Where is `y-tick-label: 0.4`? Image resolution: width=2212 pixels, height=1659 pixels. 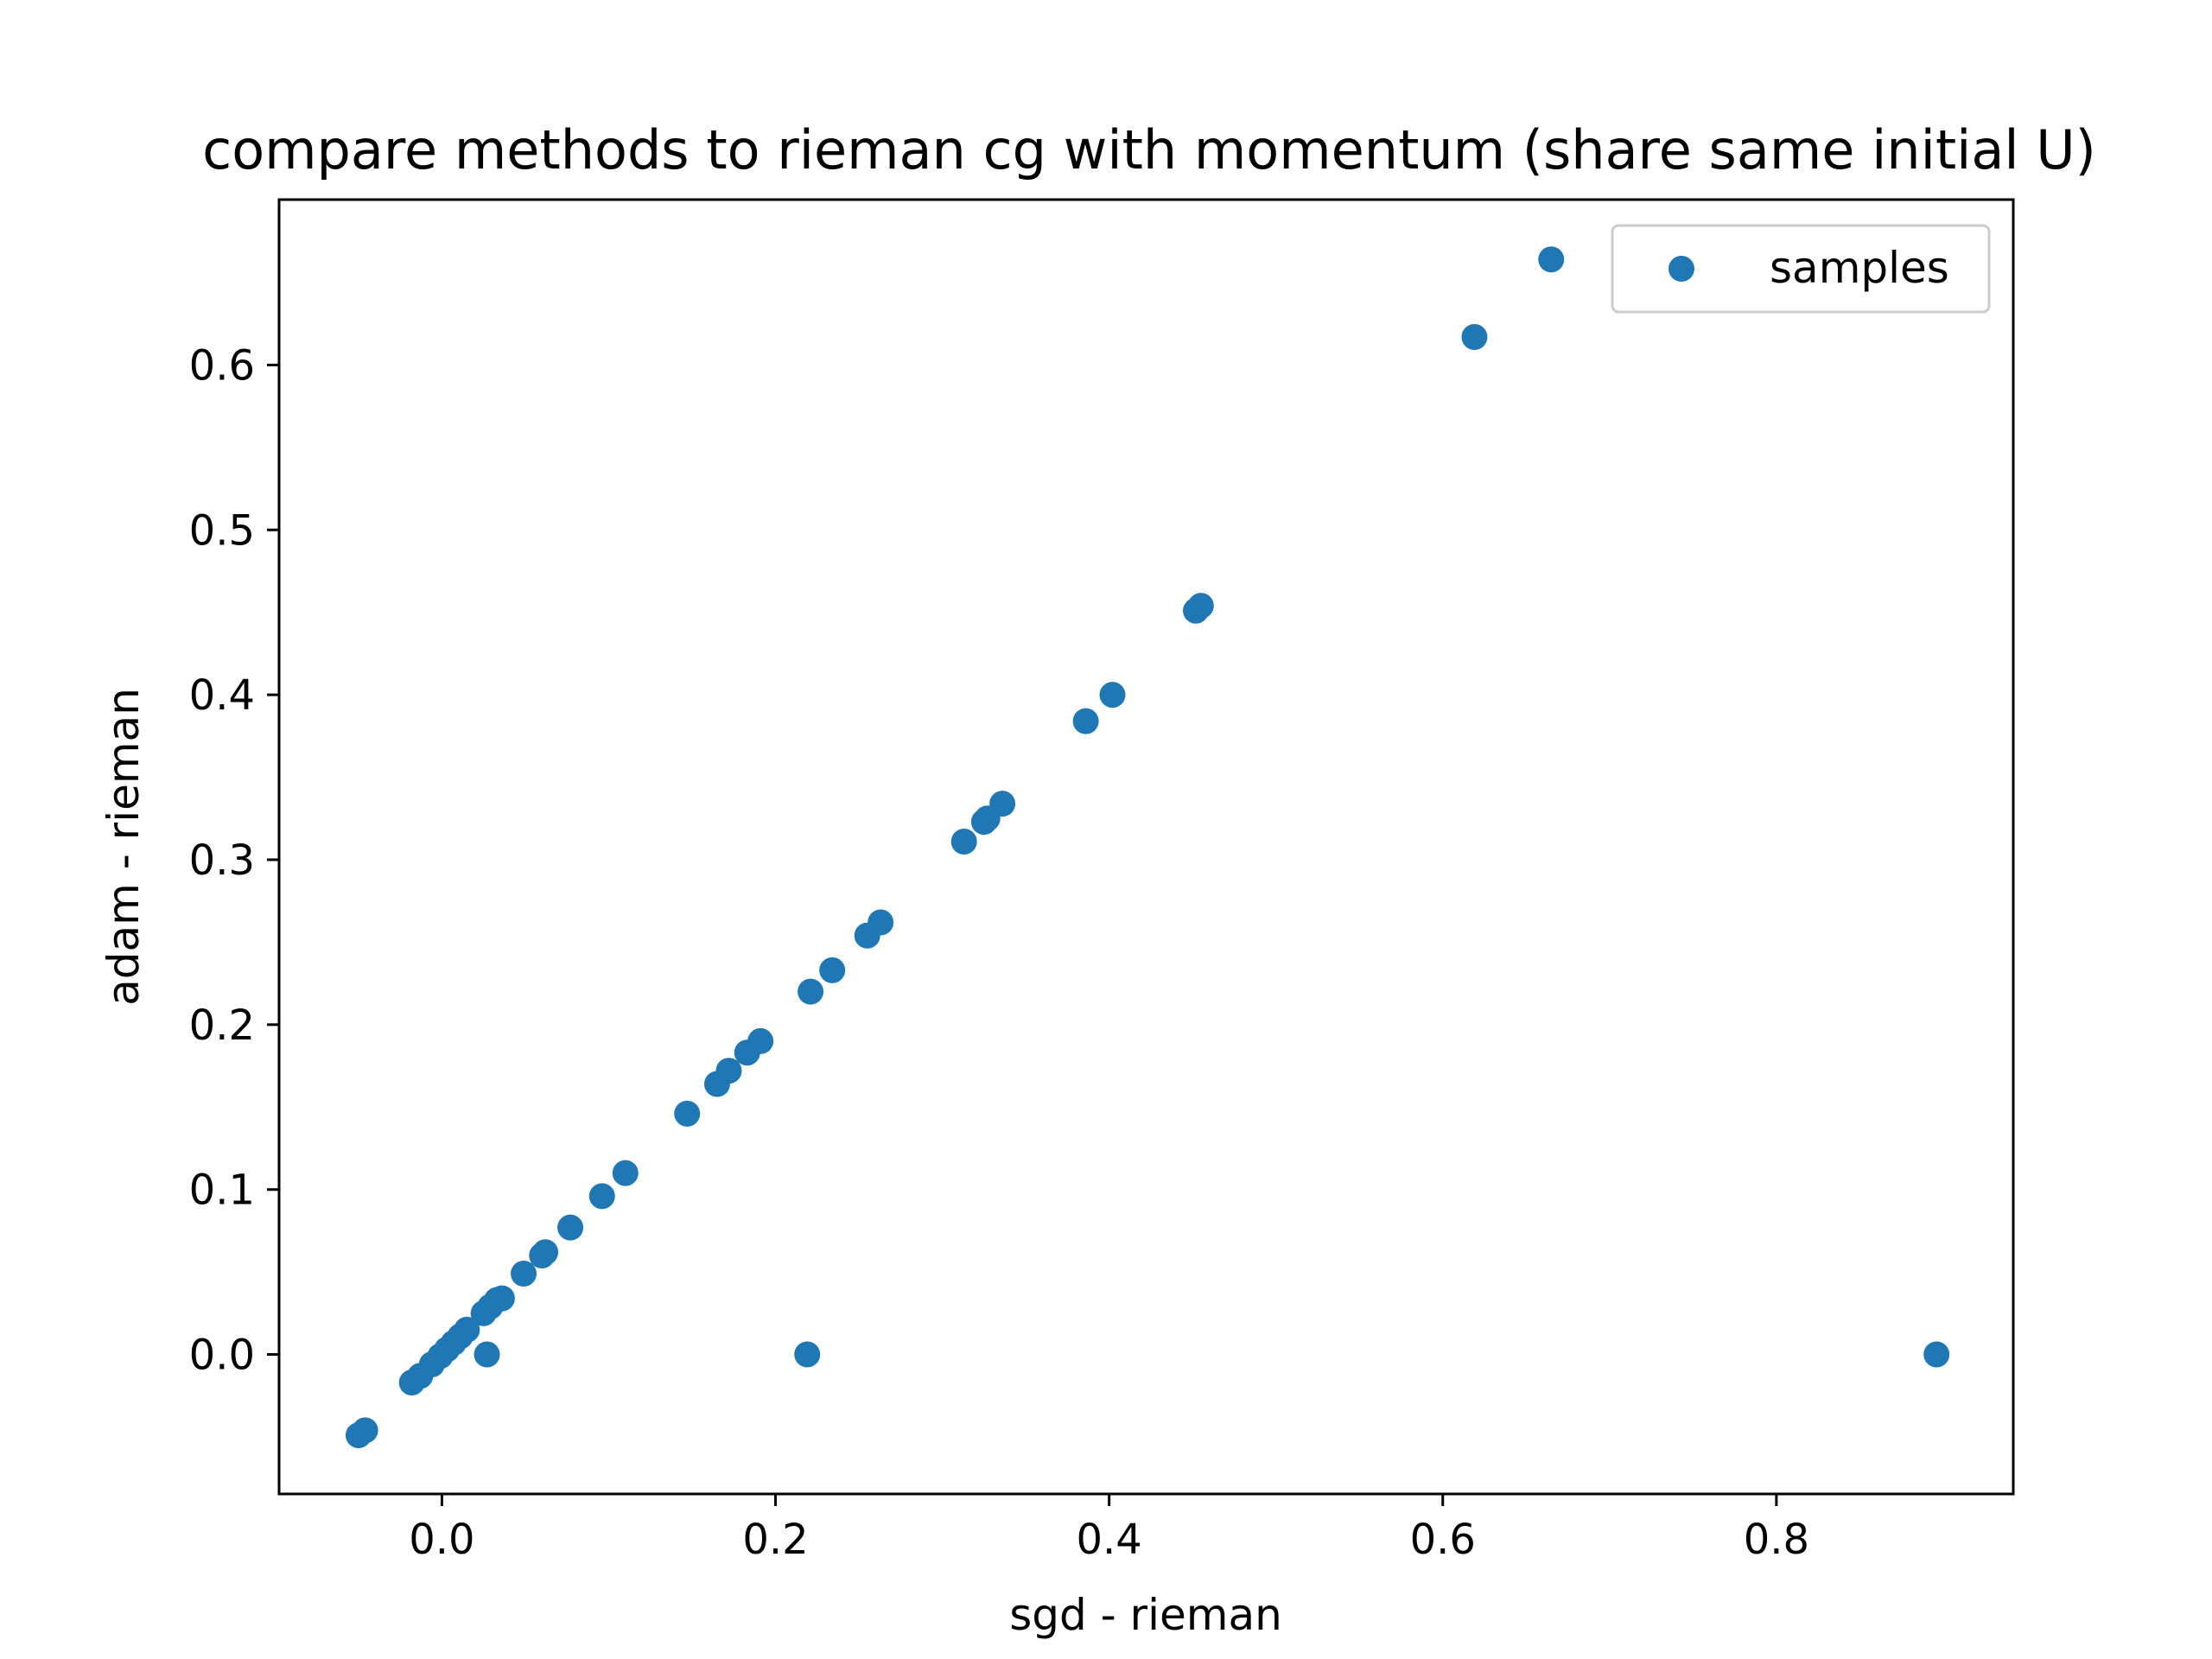 y-tick-label: 0.4 is located at coordinates (222, 695).